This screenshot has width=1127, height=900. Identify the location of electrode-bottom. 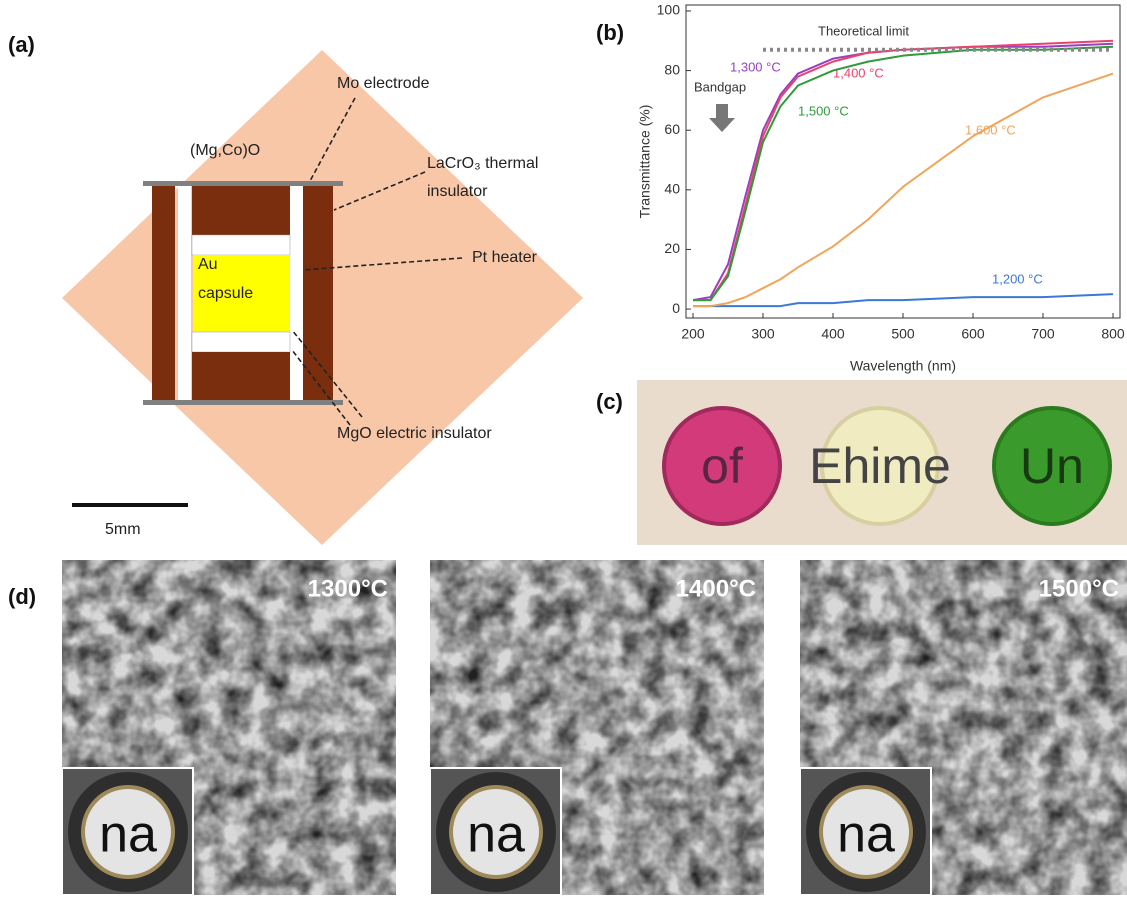
(243, 402).